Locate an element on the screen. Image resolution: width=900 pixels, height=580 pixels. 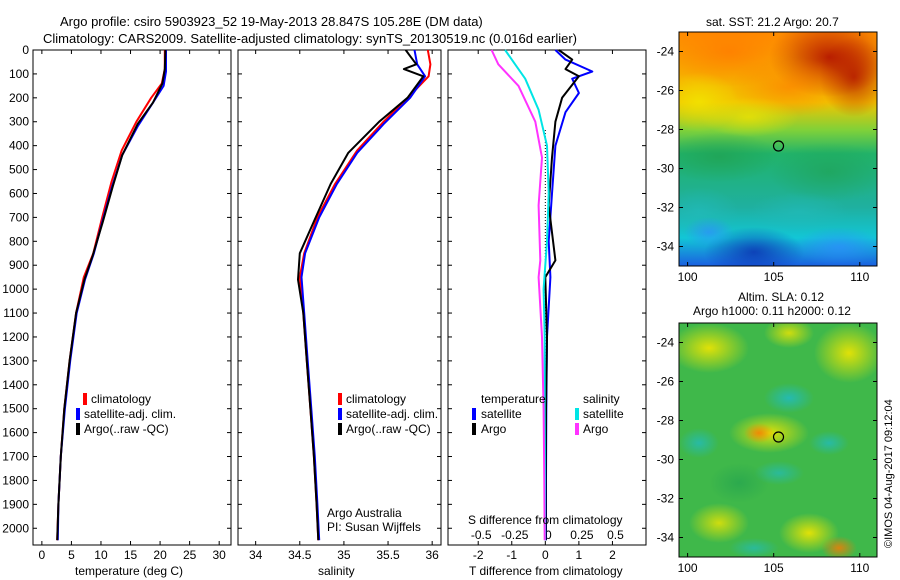
temperature-axis-label: temperature (deg C) is located at coordinates (129, 571).